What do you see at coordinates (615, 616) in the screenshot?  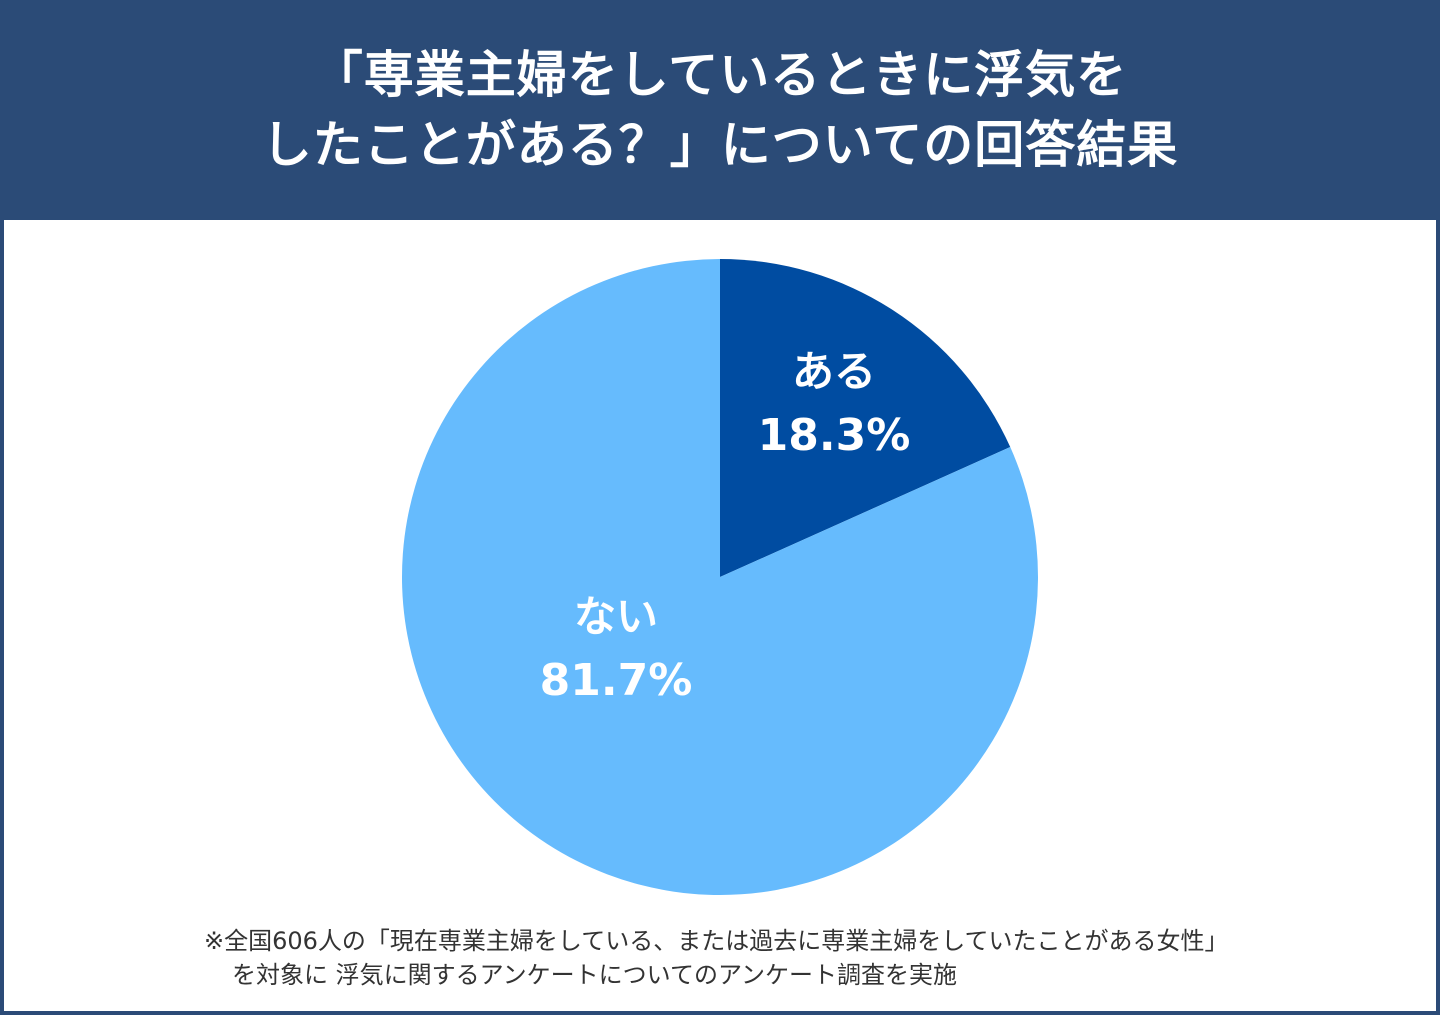 I see `slice-label-name: ない` at bounding box center [615, 616].